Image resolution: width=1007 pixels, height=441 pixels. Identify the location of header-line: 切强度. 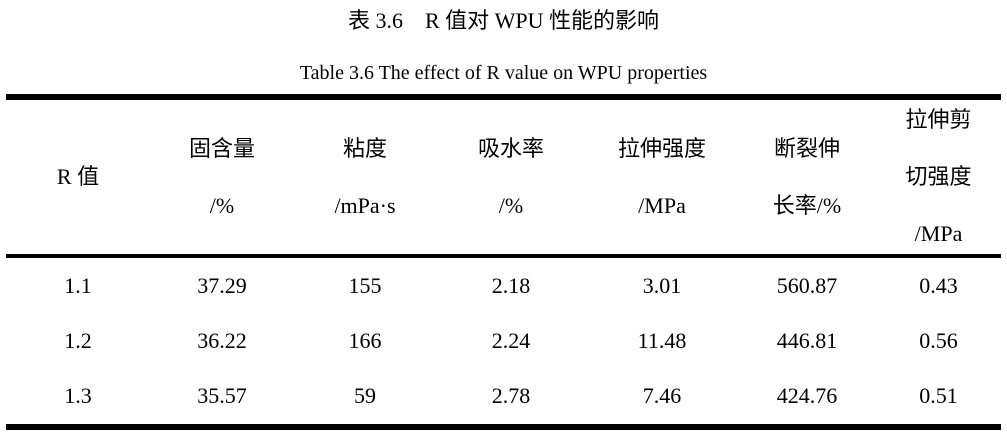
(938, 176).